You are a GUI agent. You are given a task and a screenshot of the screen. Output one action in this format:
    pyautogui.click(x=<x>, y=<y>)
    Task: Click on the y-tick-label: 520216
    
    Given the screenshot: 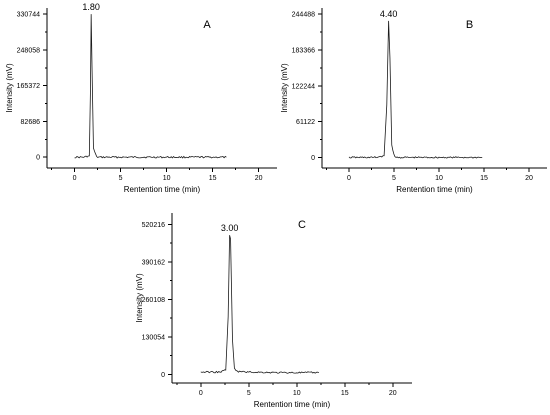 What is the action you would take?
    pyautogui.click(x=153, y=225)
    